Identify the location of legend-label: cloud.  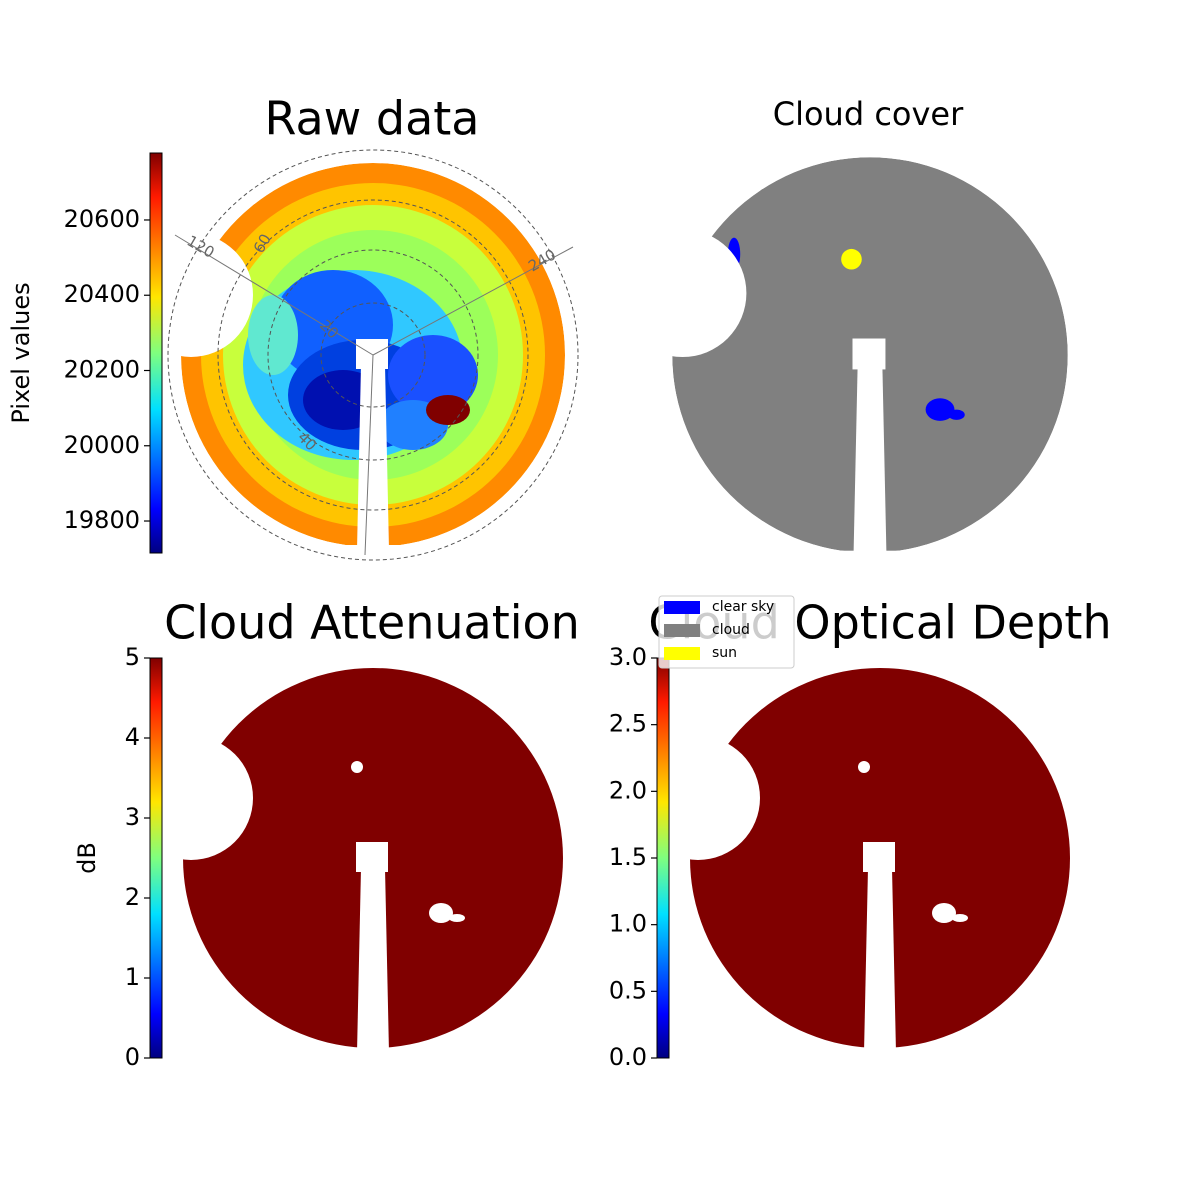
(731, 630).